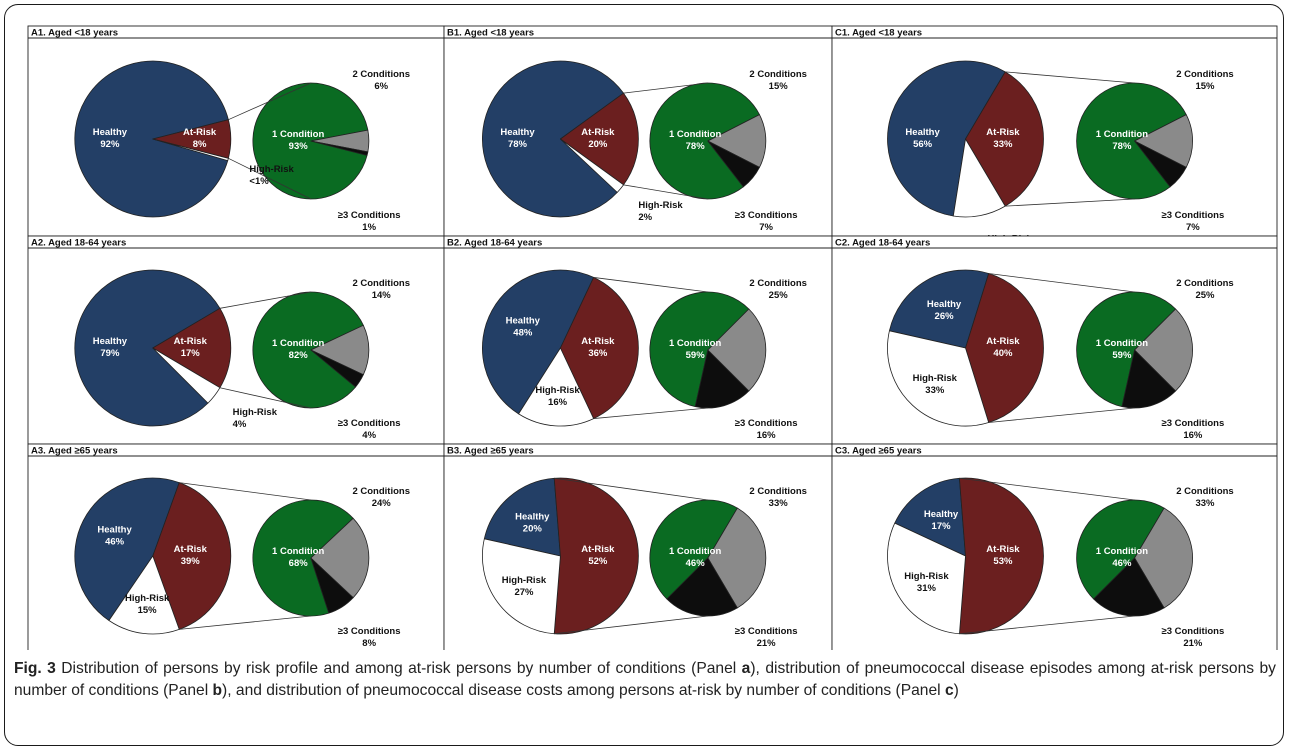 This screenshot has height=751, width=1290. I want to click on label-1-condition: 1 Condition 82%, so click(298, 349).